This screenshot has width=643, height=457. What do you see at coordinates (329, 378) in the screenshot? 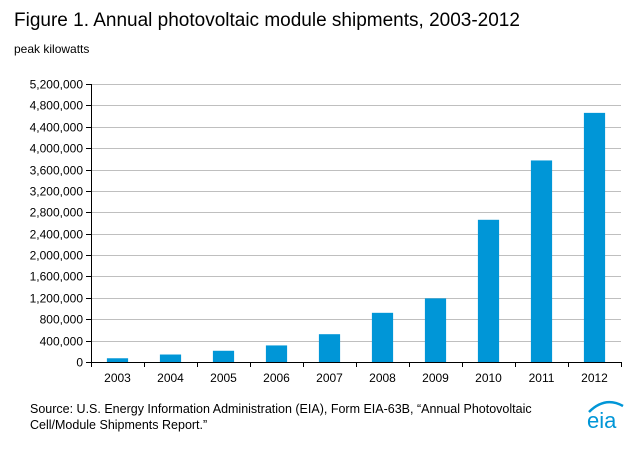
I see `x-tick-label: 2007` at bounding box center [329, 378].